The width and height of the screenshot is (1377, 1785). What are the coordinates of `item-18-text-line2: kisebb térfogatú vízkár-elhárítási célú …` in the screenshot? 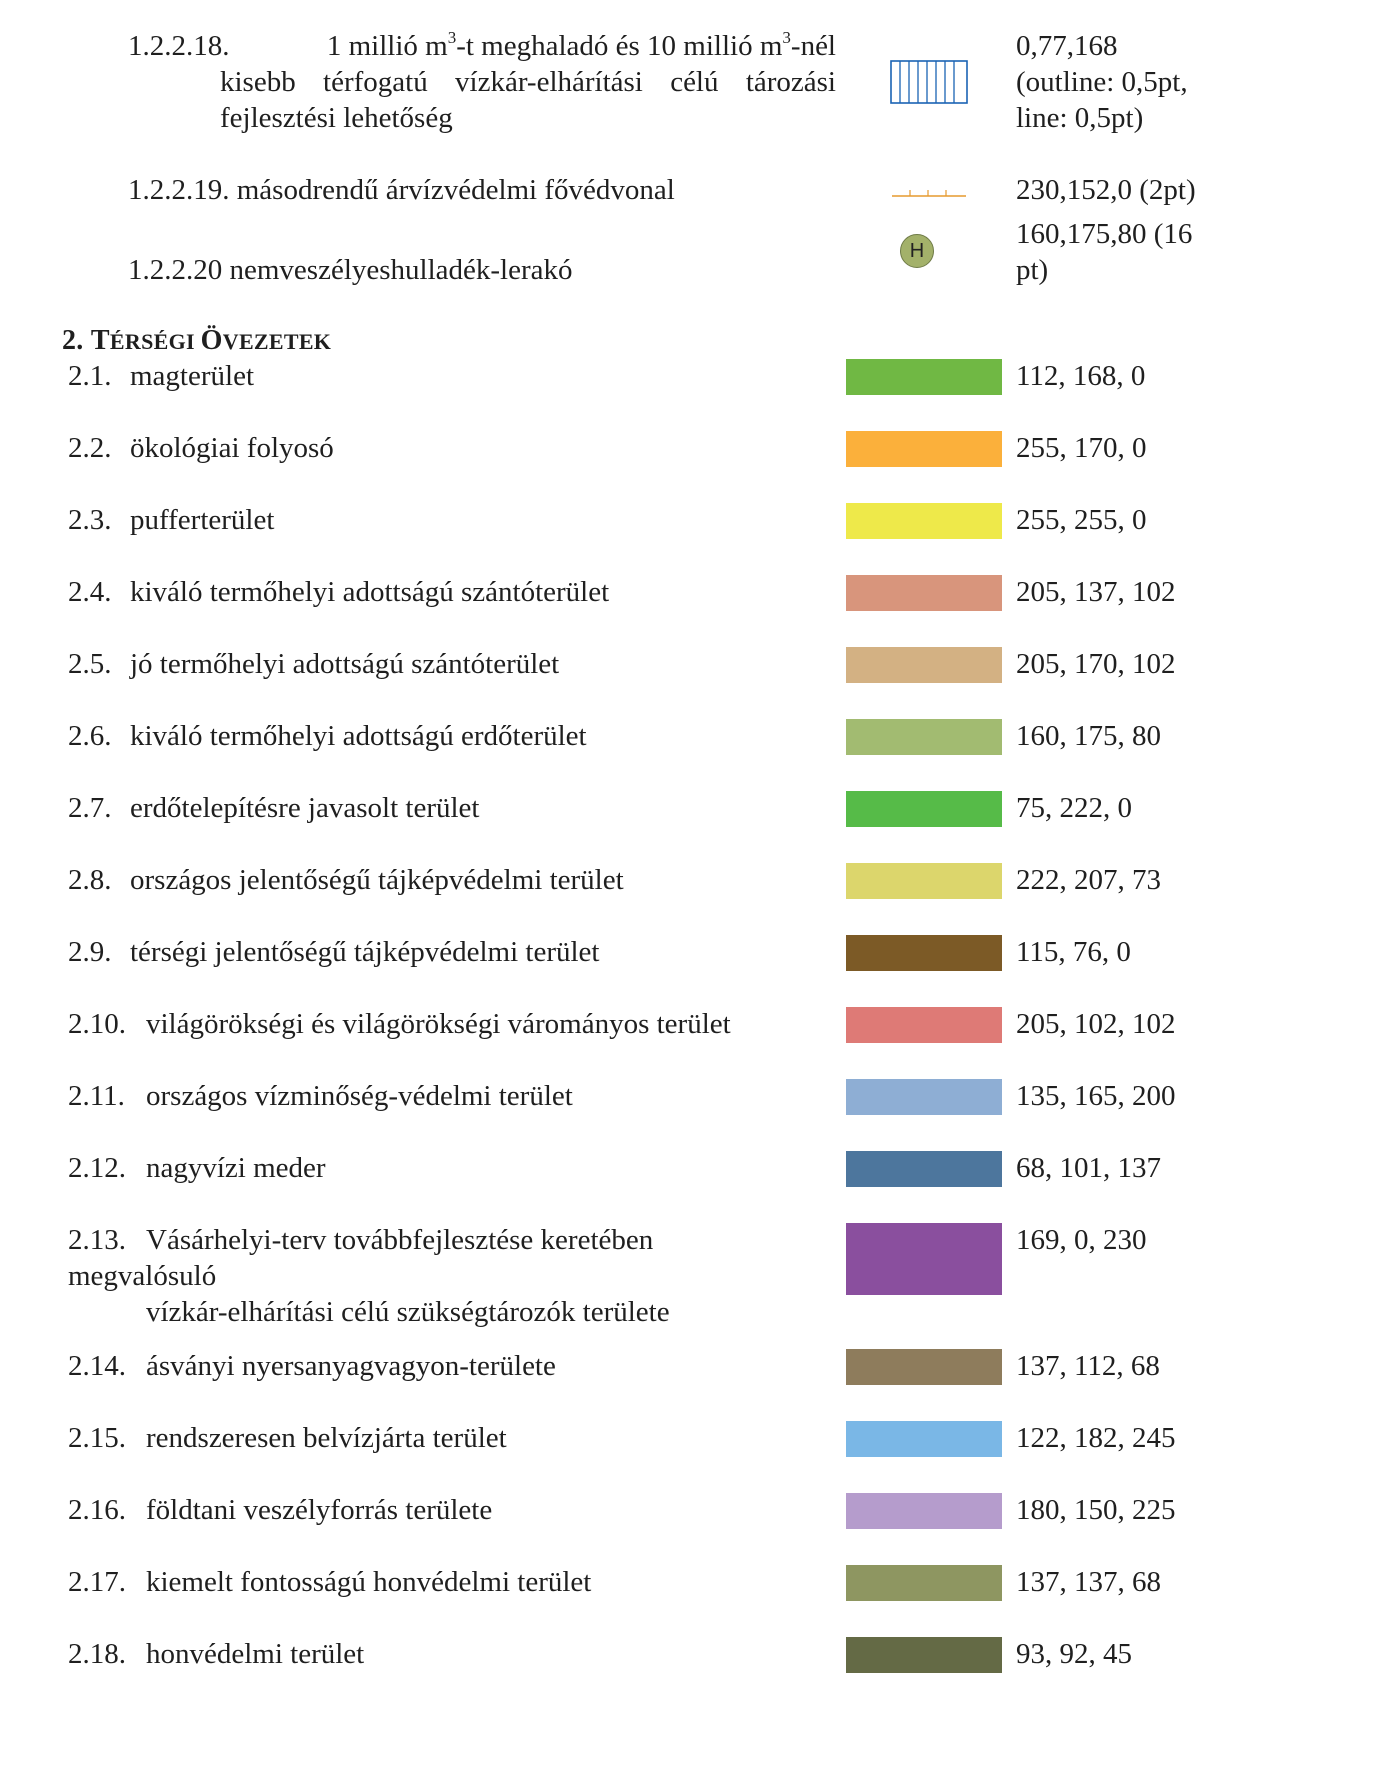 It's located at (528, 82).